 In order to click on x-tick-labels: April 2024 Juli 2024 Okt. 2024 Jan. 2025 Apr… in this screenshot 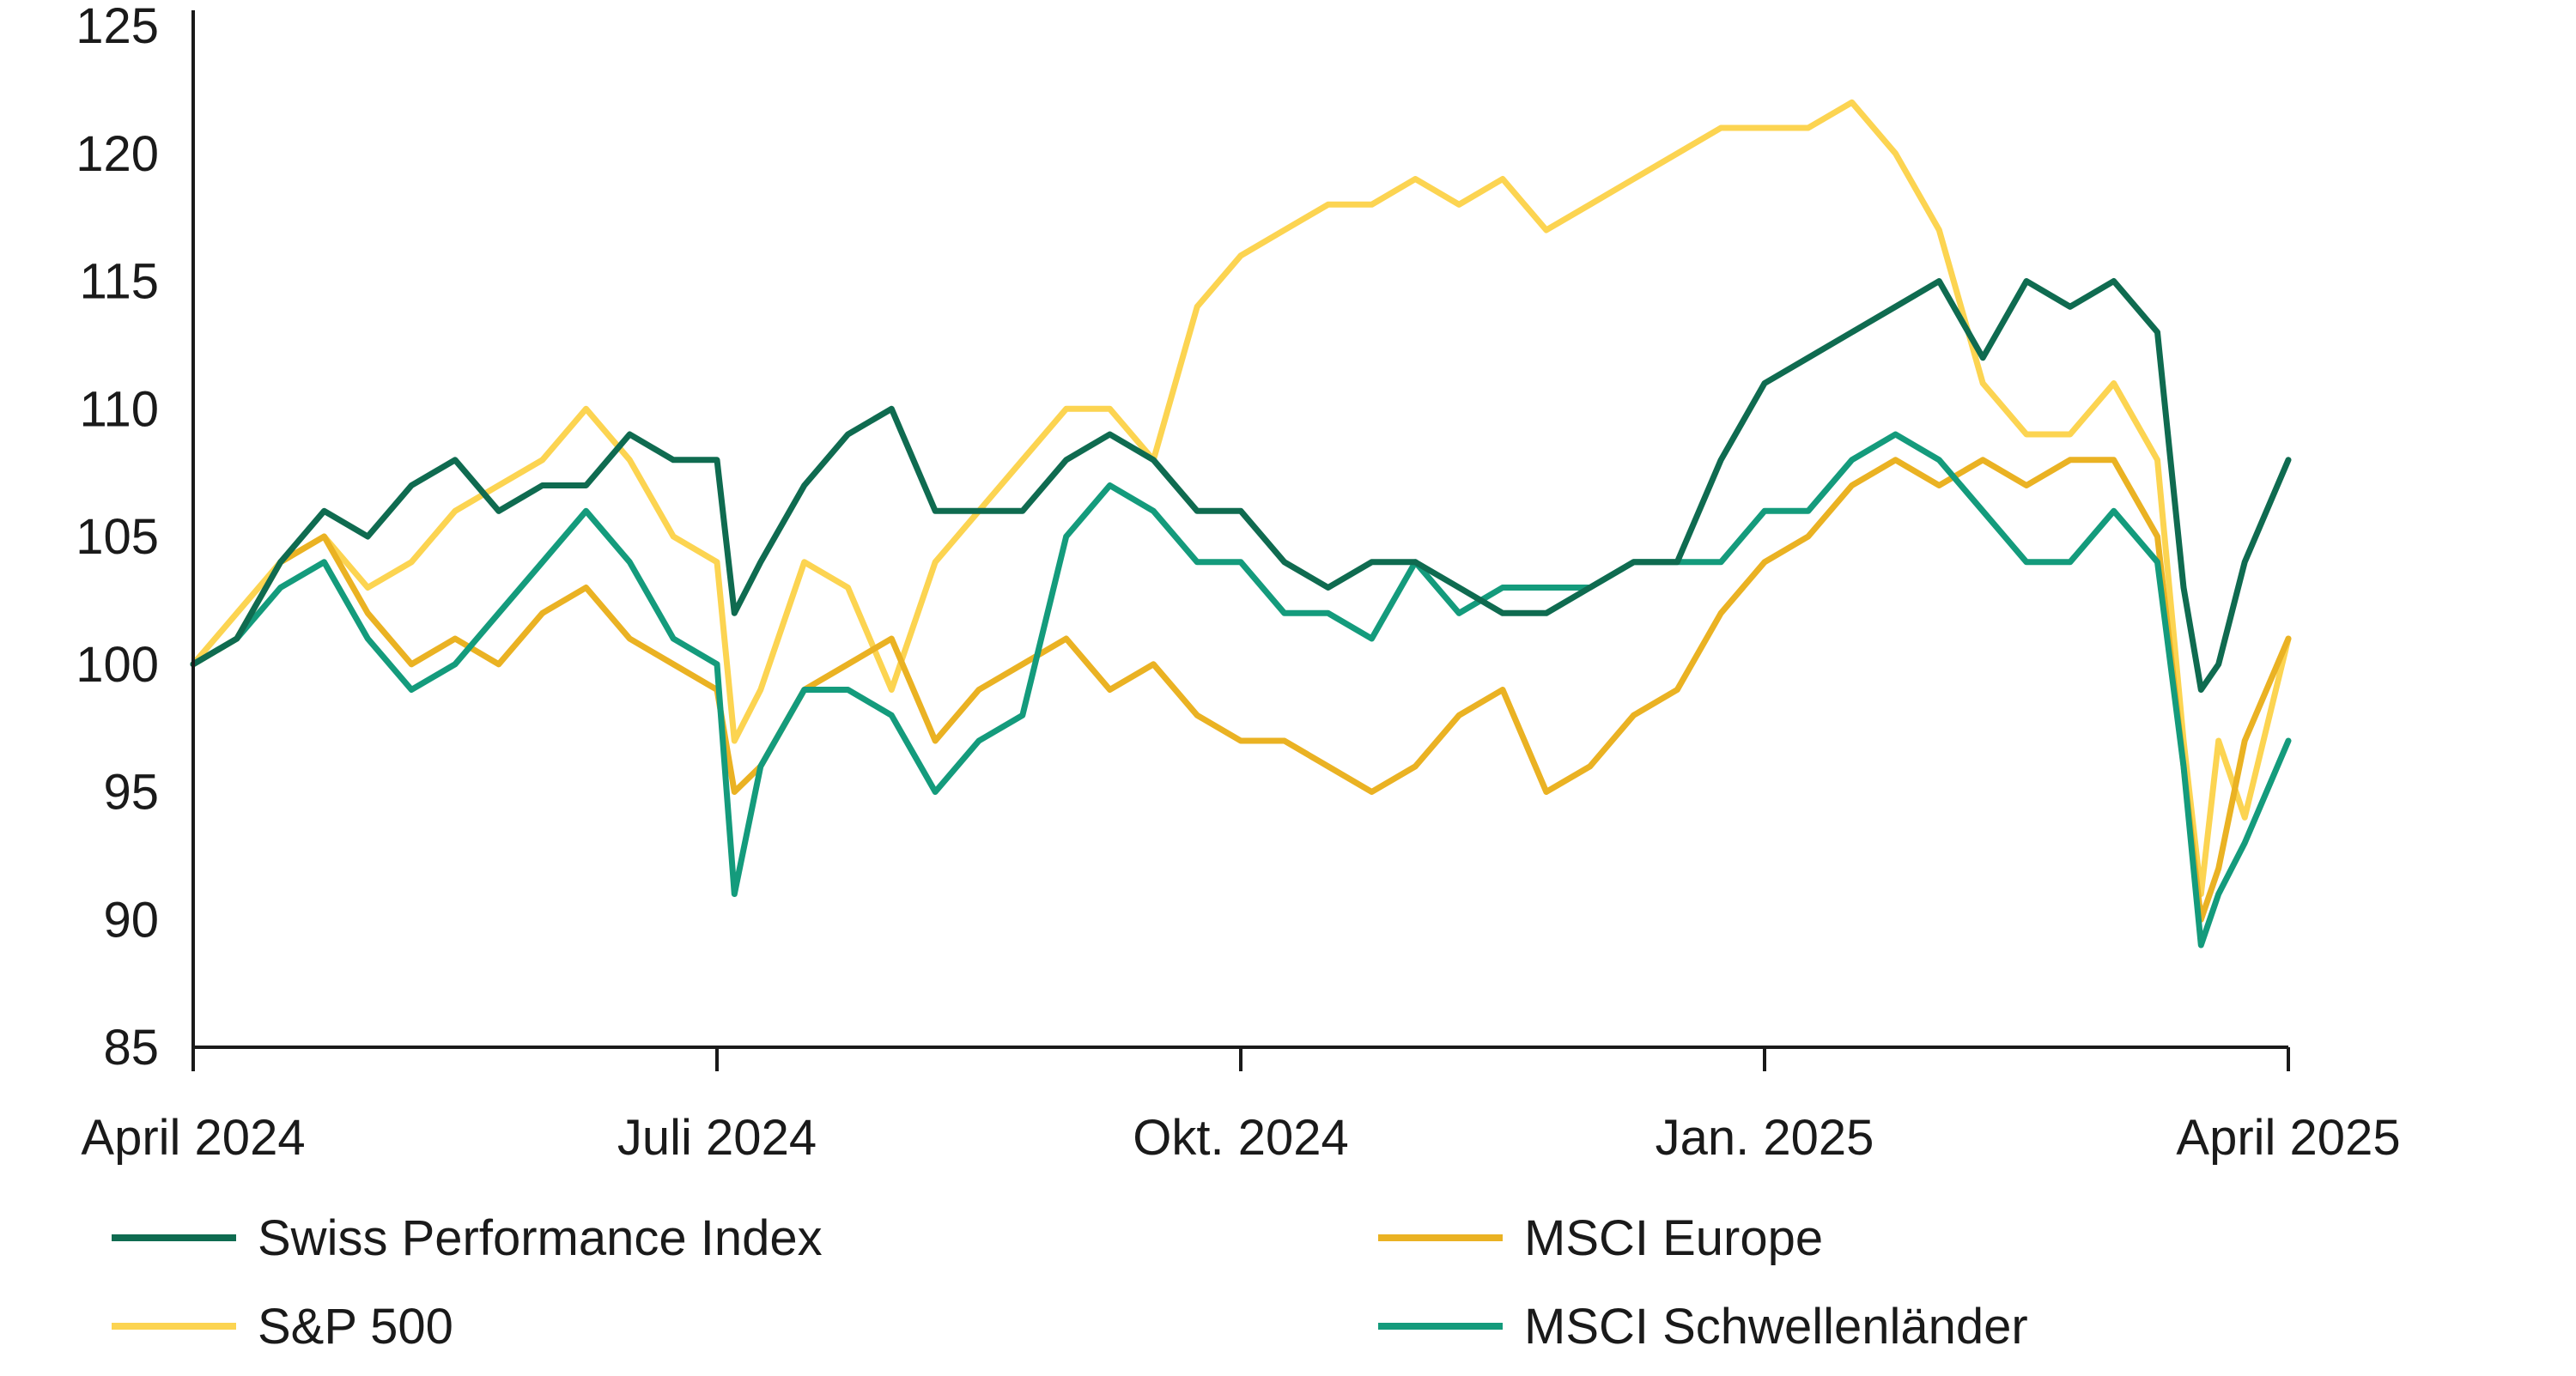, I will do `click(1241, 1106)`.